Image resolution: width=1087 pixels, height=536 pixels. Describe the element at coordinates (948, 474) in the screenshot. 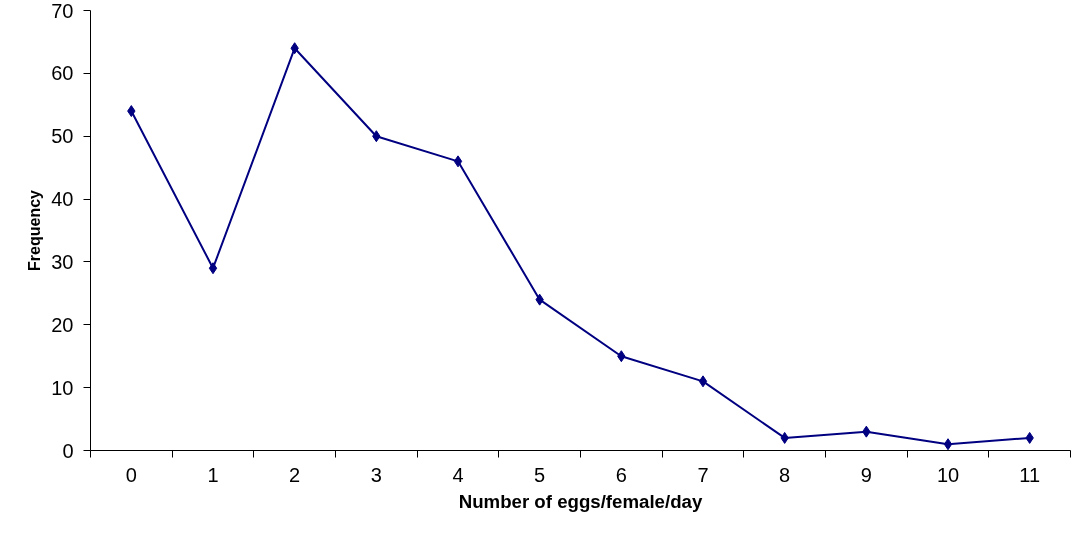

I see `x-tick-label: 10` at that location.